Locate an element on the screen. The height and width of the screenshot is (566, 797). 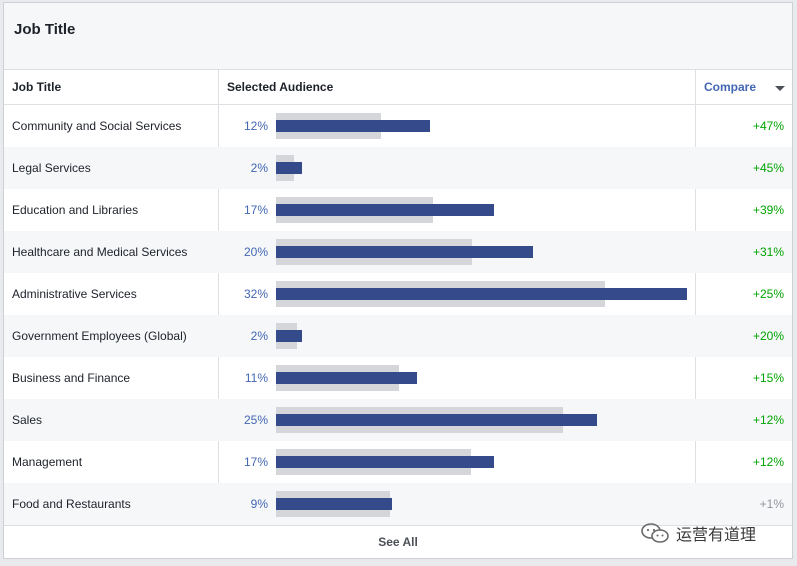
job-title-label: Legal Services is located at coordinates (51, 168).